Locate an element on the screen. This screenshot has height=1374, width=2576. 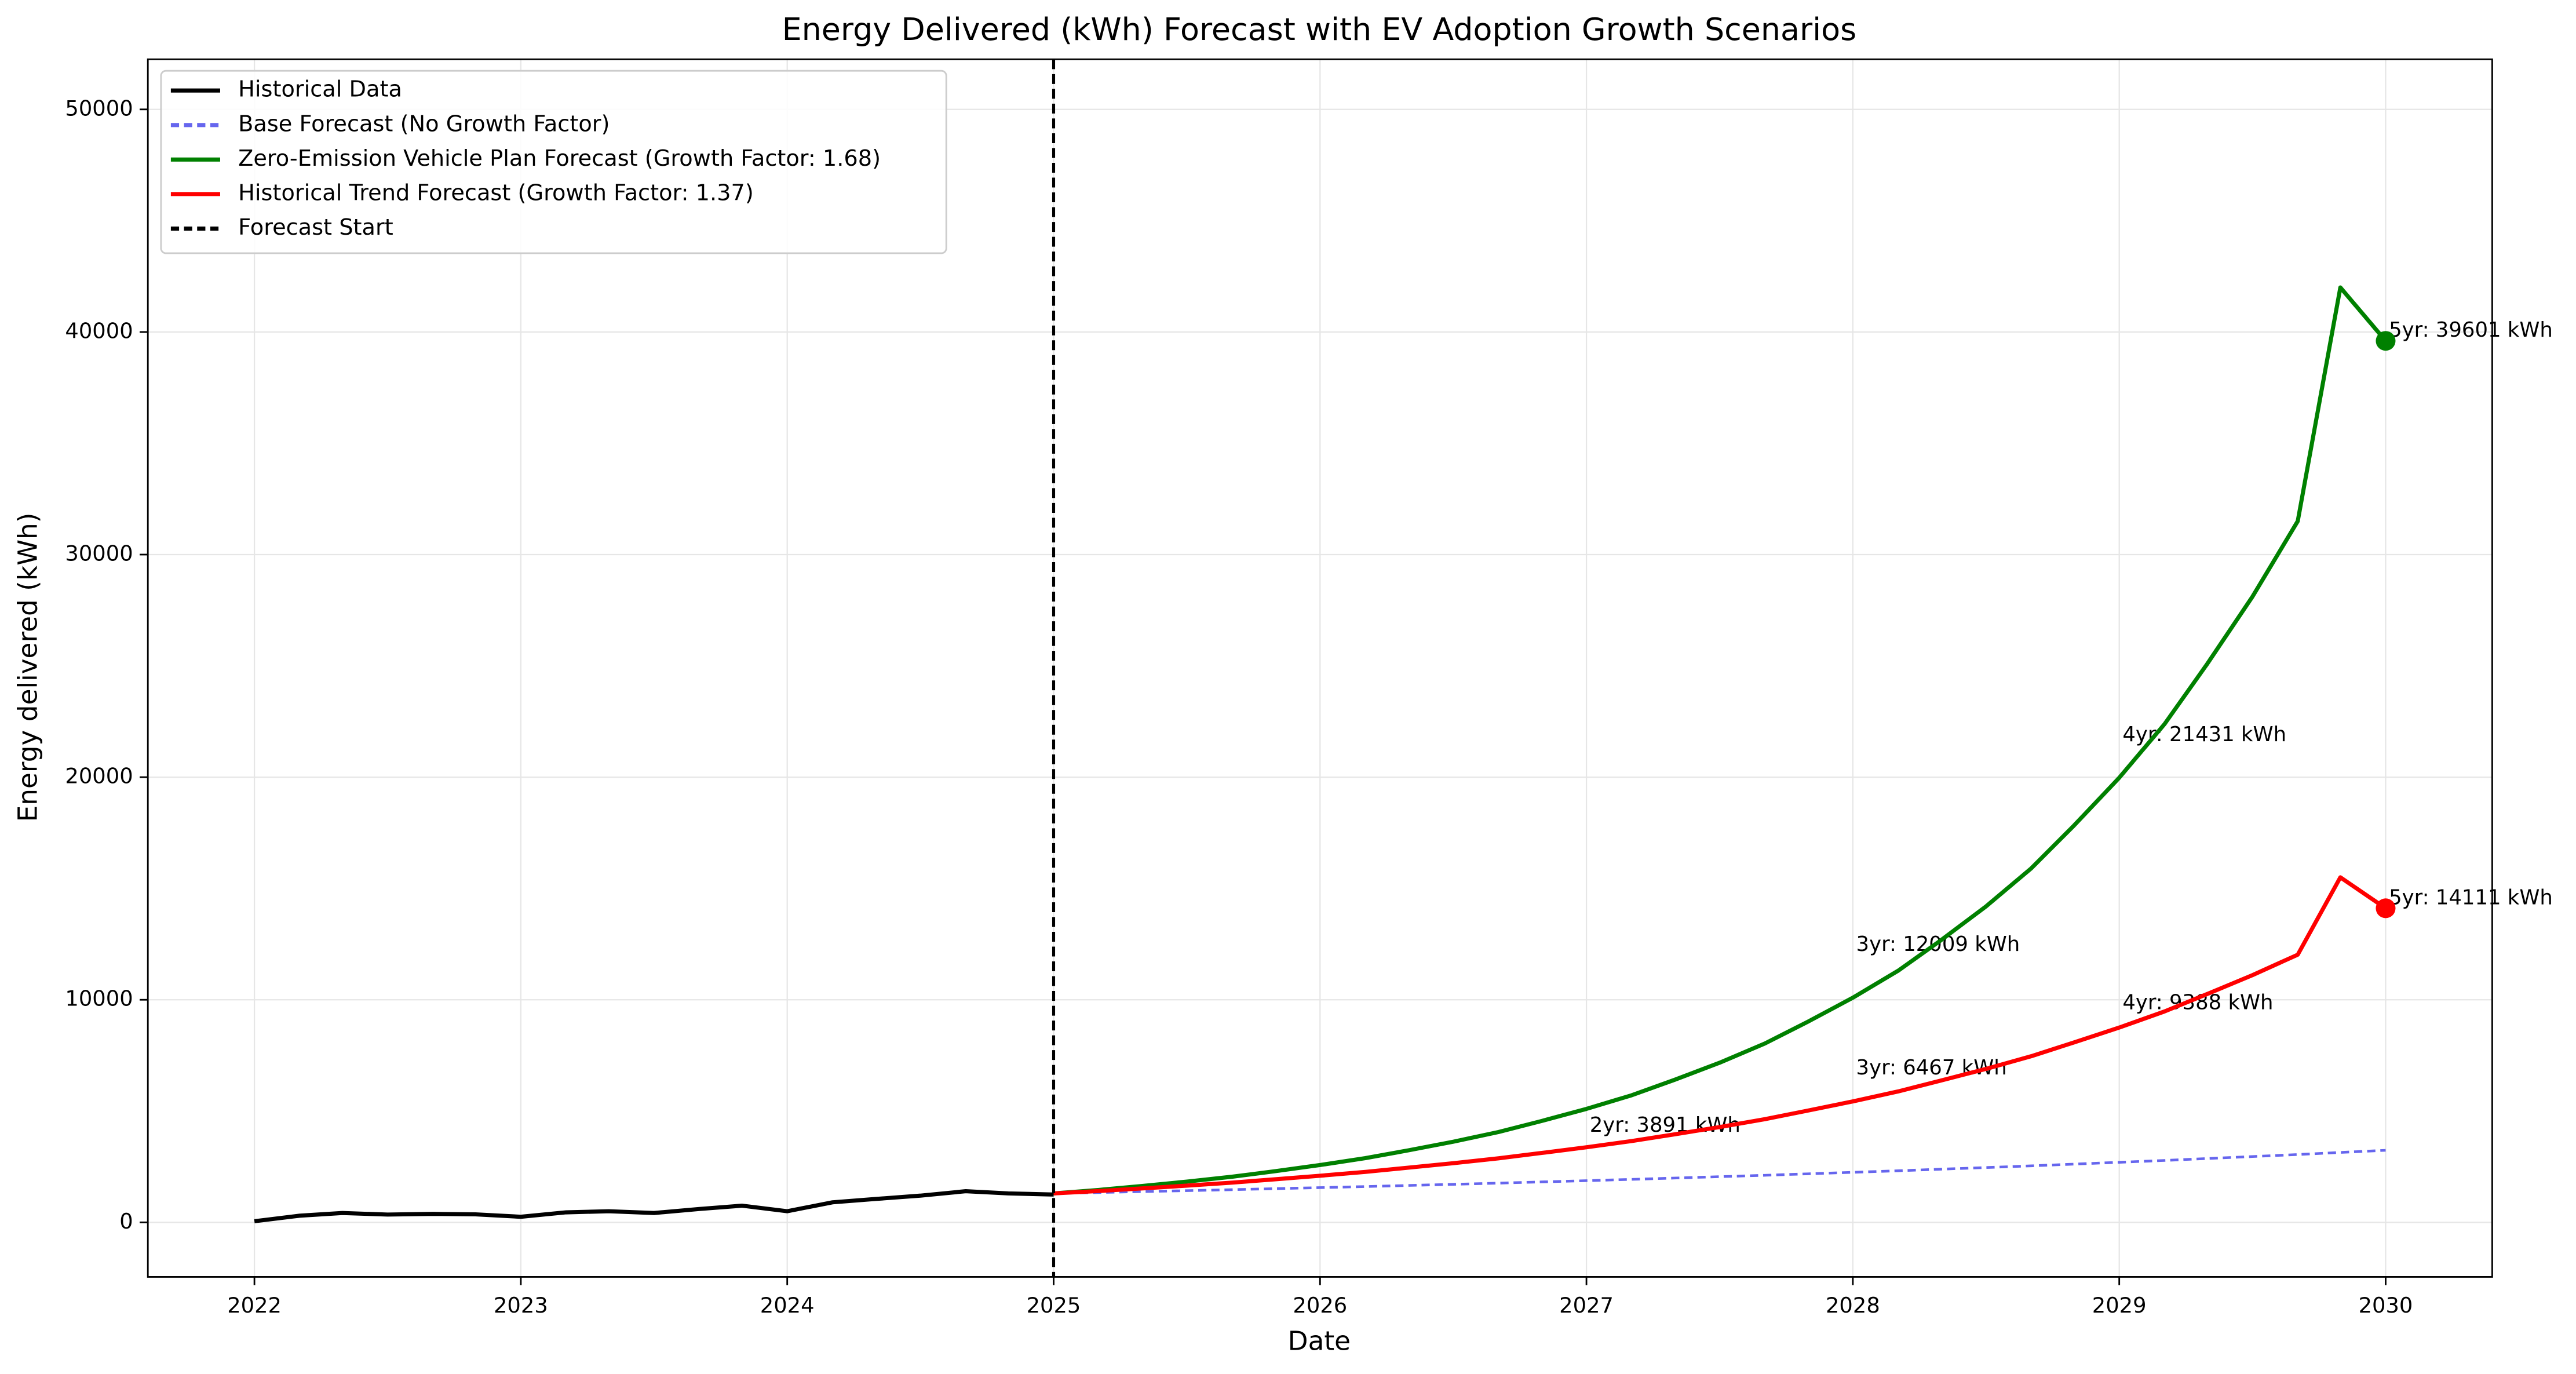
y-tick-label: 50000 is located at coordinates (99, 109).